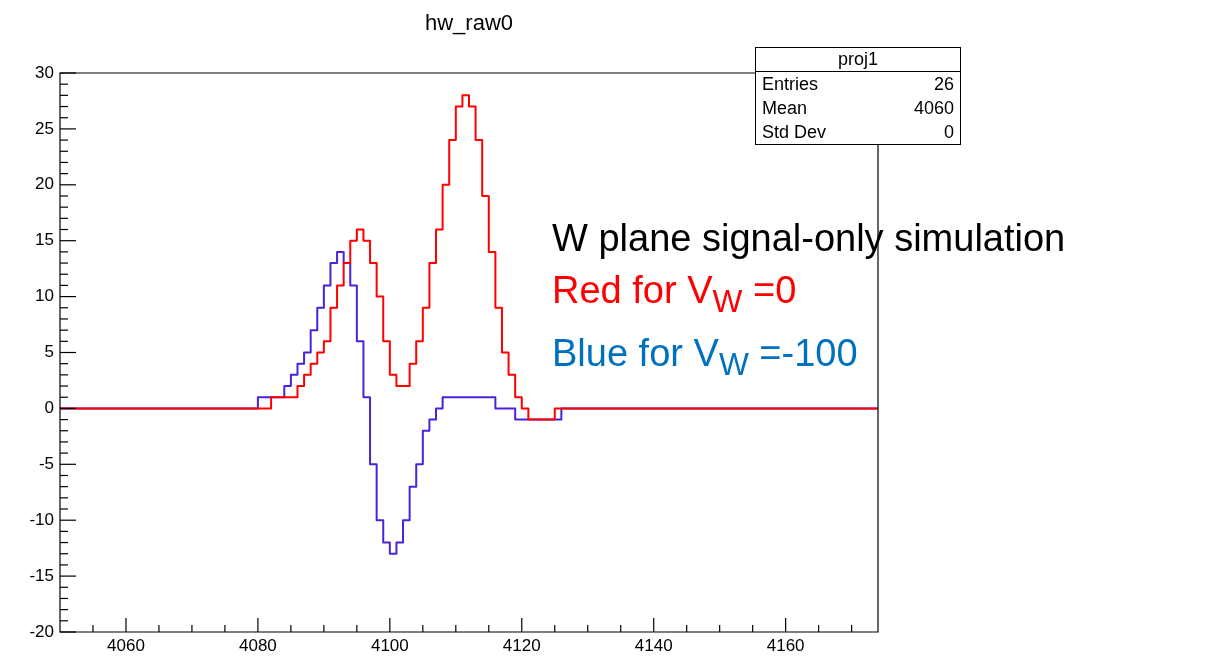 The height and width of the screenshot is (658, 1208). What do you see at coordinates (521, 645) in the screenshot?
I see `x-tick-label: 4120` at bounding box center [521, 645].